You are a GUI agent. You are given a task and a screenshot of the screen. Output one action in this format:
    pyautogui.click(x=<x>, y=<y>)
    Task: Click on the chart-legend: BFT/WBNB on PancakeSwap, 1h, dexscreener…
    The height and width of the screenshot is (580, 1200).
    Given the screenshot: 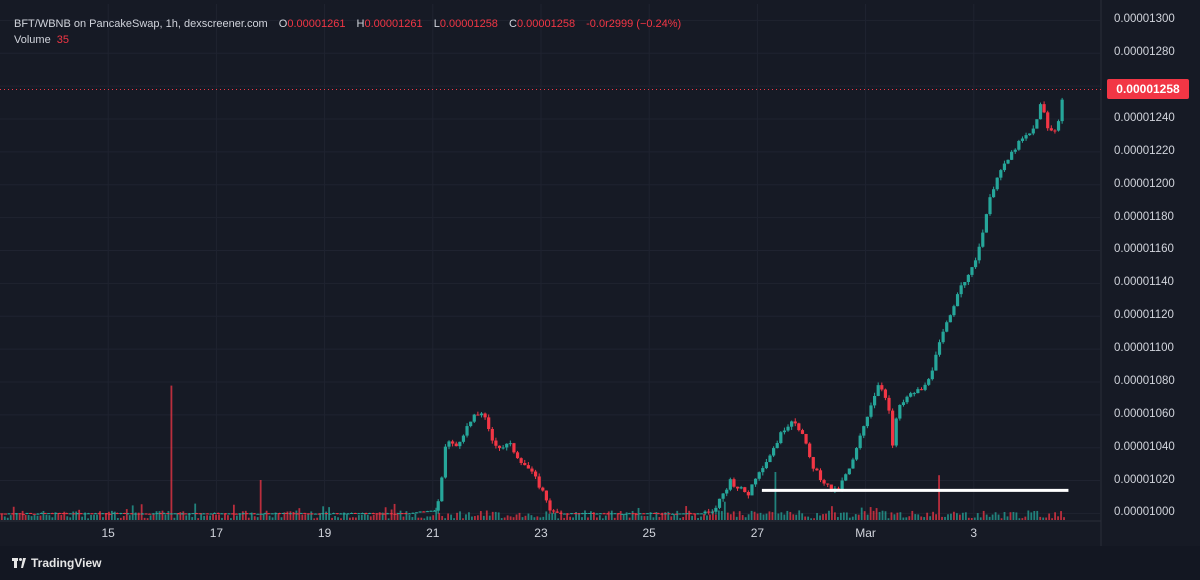 What is the action you would take?
    pyautogui.click(x=347, y=32)
    